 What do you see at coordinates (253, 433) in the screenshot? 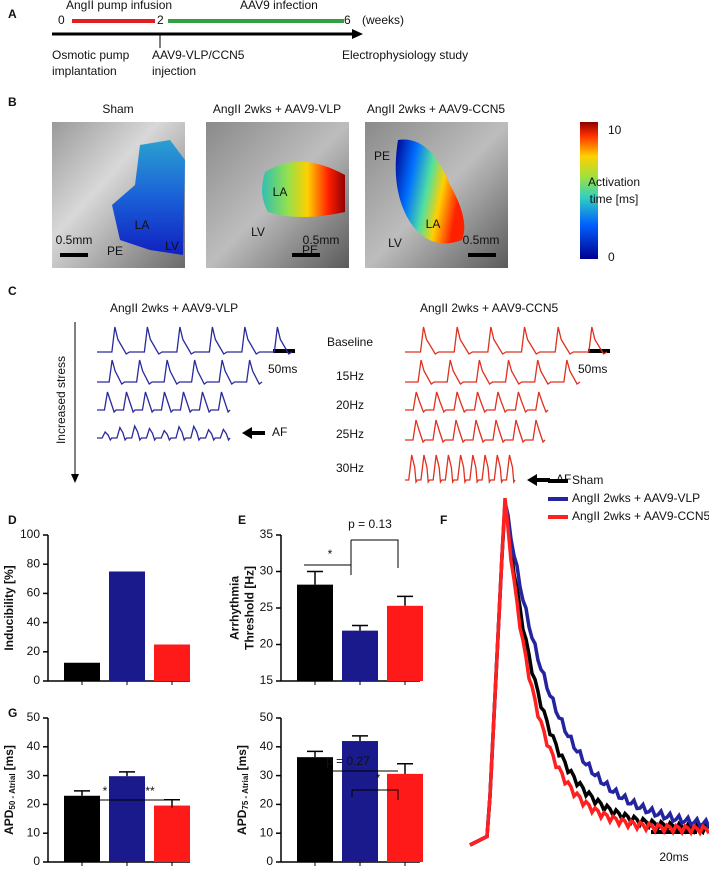
I see `af-arrow` at bounding box center [253, 433].